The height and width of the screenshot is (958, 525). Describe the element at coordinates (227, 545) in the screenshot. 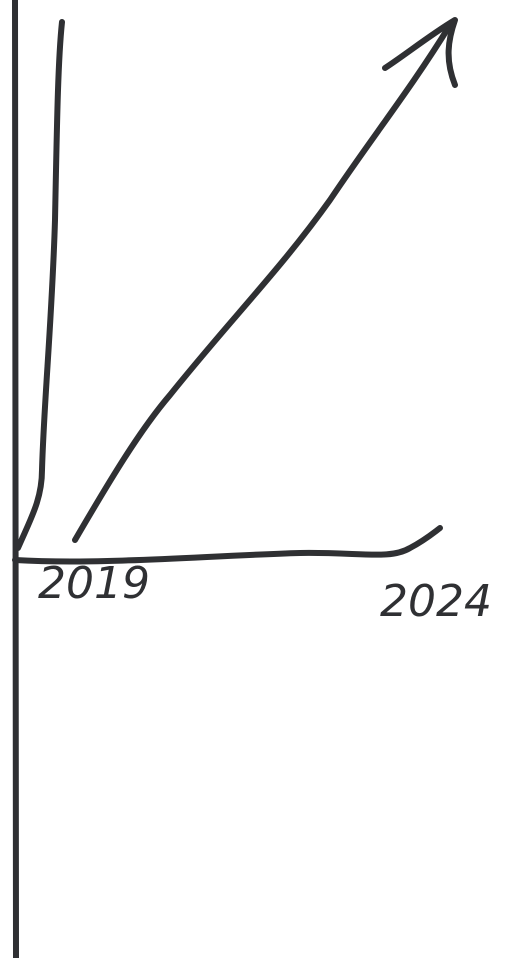

I see `horizontal-axis` at that location.